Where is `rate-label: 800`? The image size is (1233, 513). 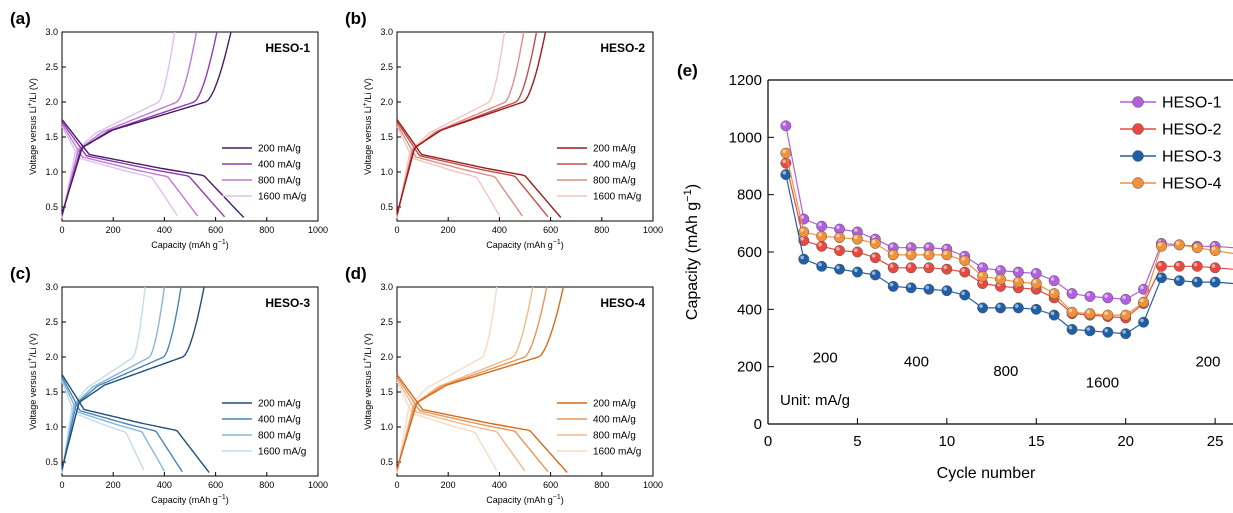
rate-label: 800 is located at coordinates (1005, 371).